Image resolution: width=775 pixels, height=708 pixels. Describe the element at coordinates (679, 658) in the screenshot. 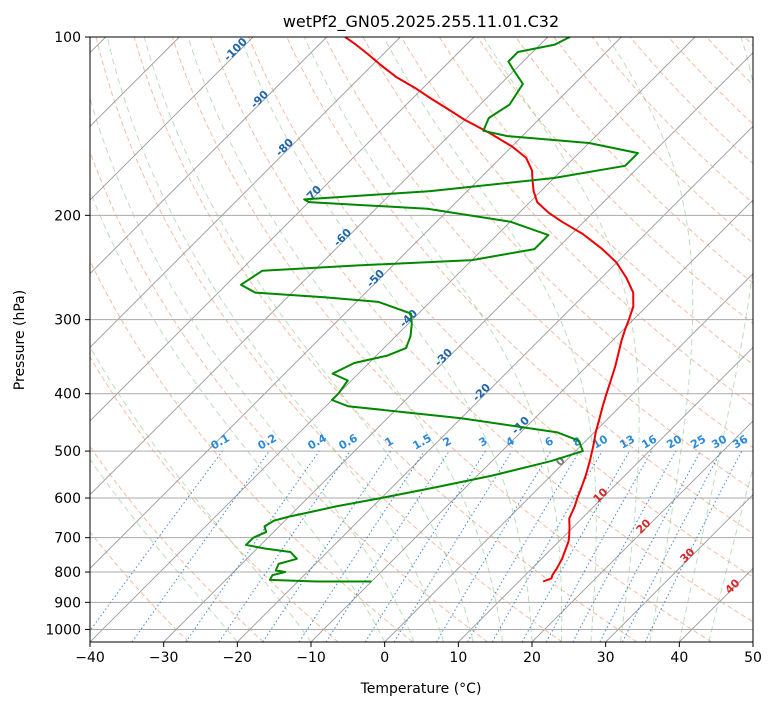

I see `x-tick-label: 40` at that location.